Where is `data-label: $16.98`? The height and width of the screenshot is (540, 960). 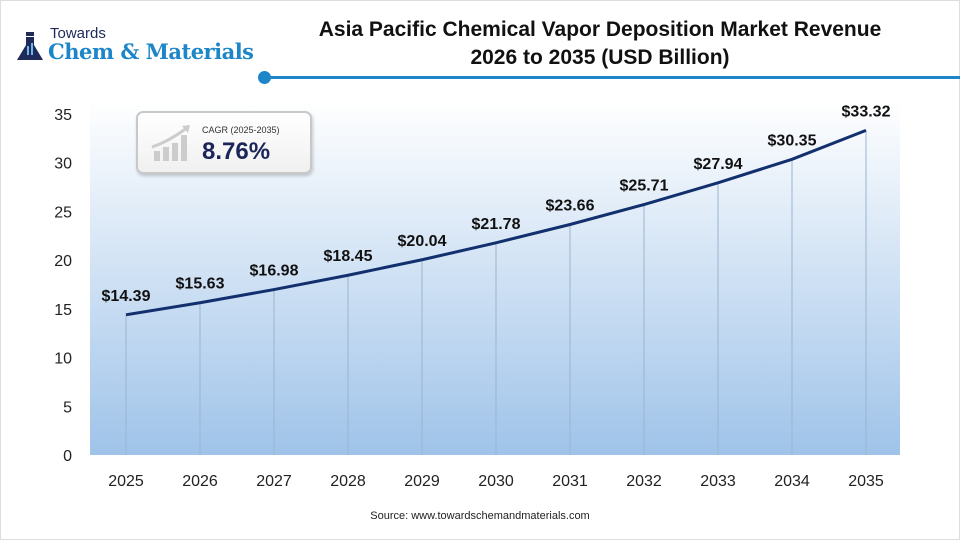
data-label: $16.98 is located at coordinates (274, 271).